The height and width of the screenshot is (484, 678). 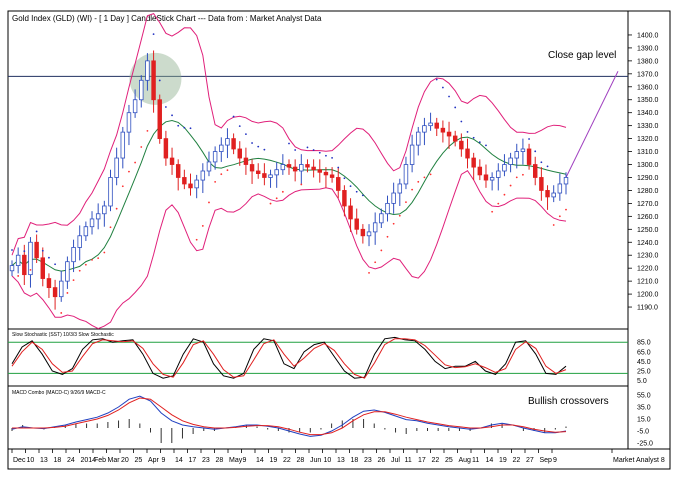 What do you see at coordinates (648, 74) in the screenshot?
I see `price-tick-label: 1370.0` at bounding box center [648, 74].